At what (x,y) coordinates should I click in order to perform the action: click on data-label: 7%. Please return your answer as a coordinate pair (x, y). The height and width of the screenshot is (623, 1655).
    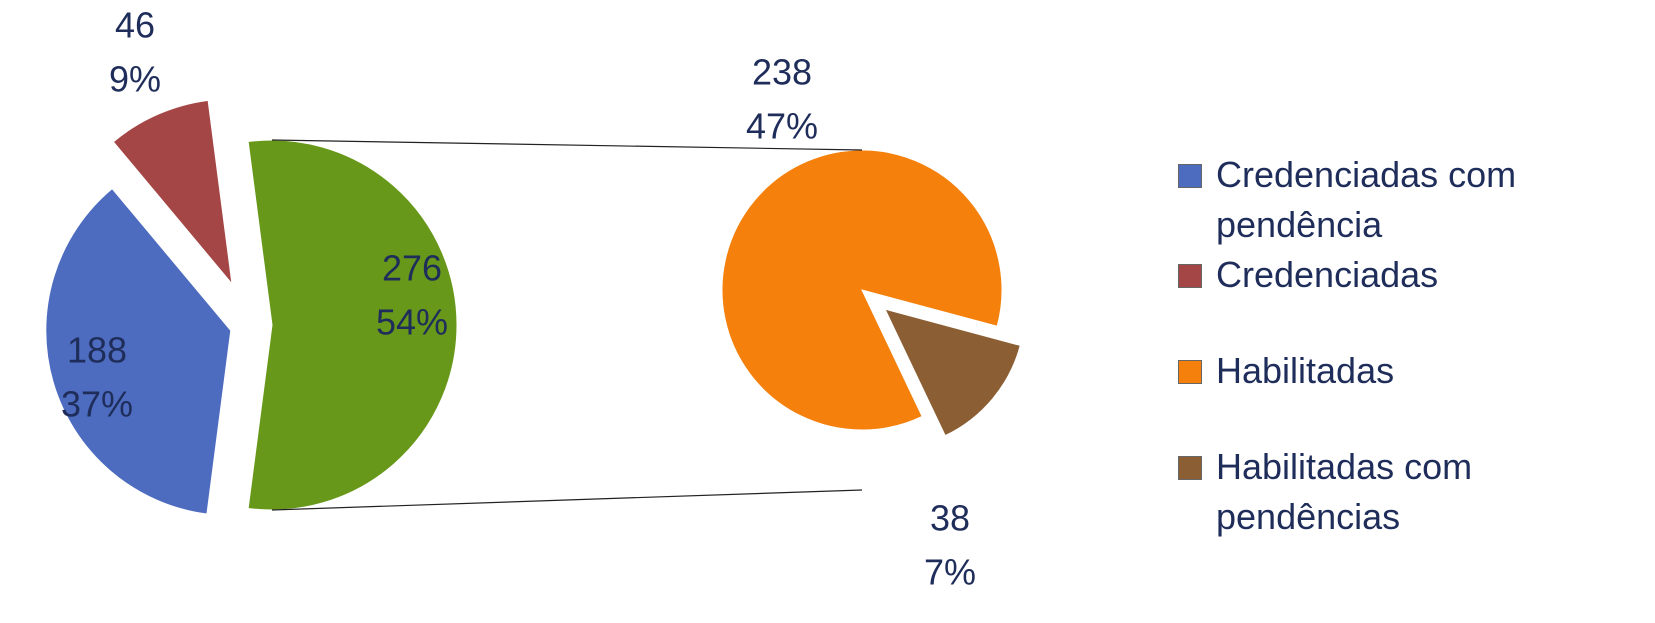
    Looking at the image, I should click on (950, 572).